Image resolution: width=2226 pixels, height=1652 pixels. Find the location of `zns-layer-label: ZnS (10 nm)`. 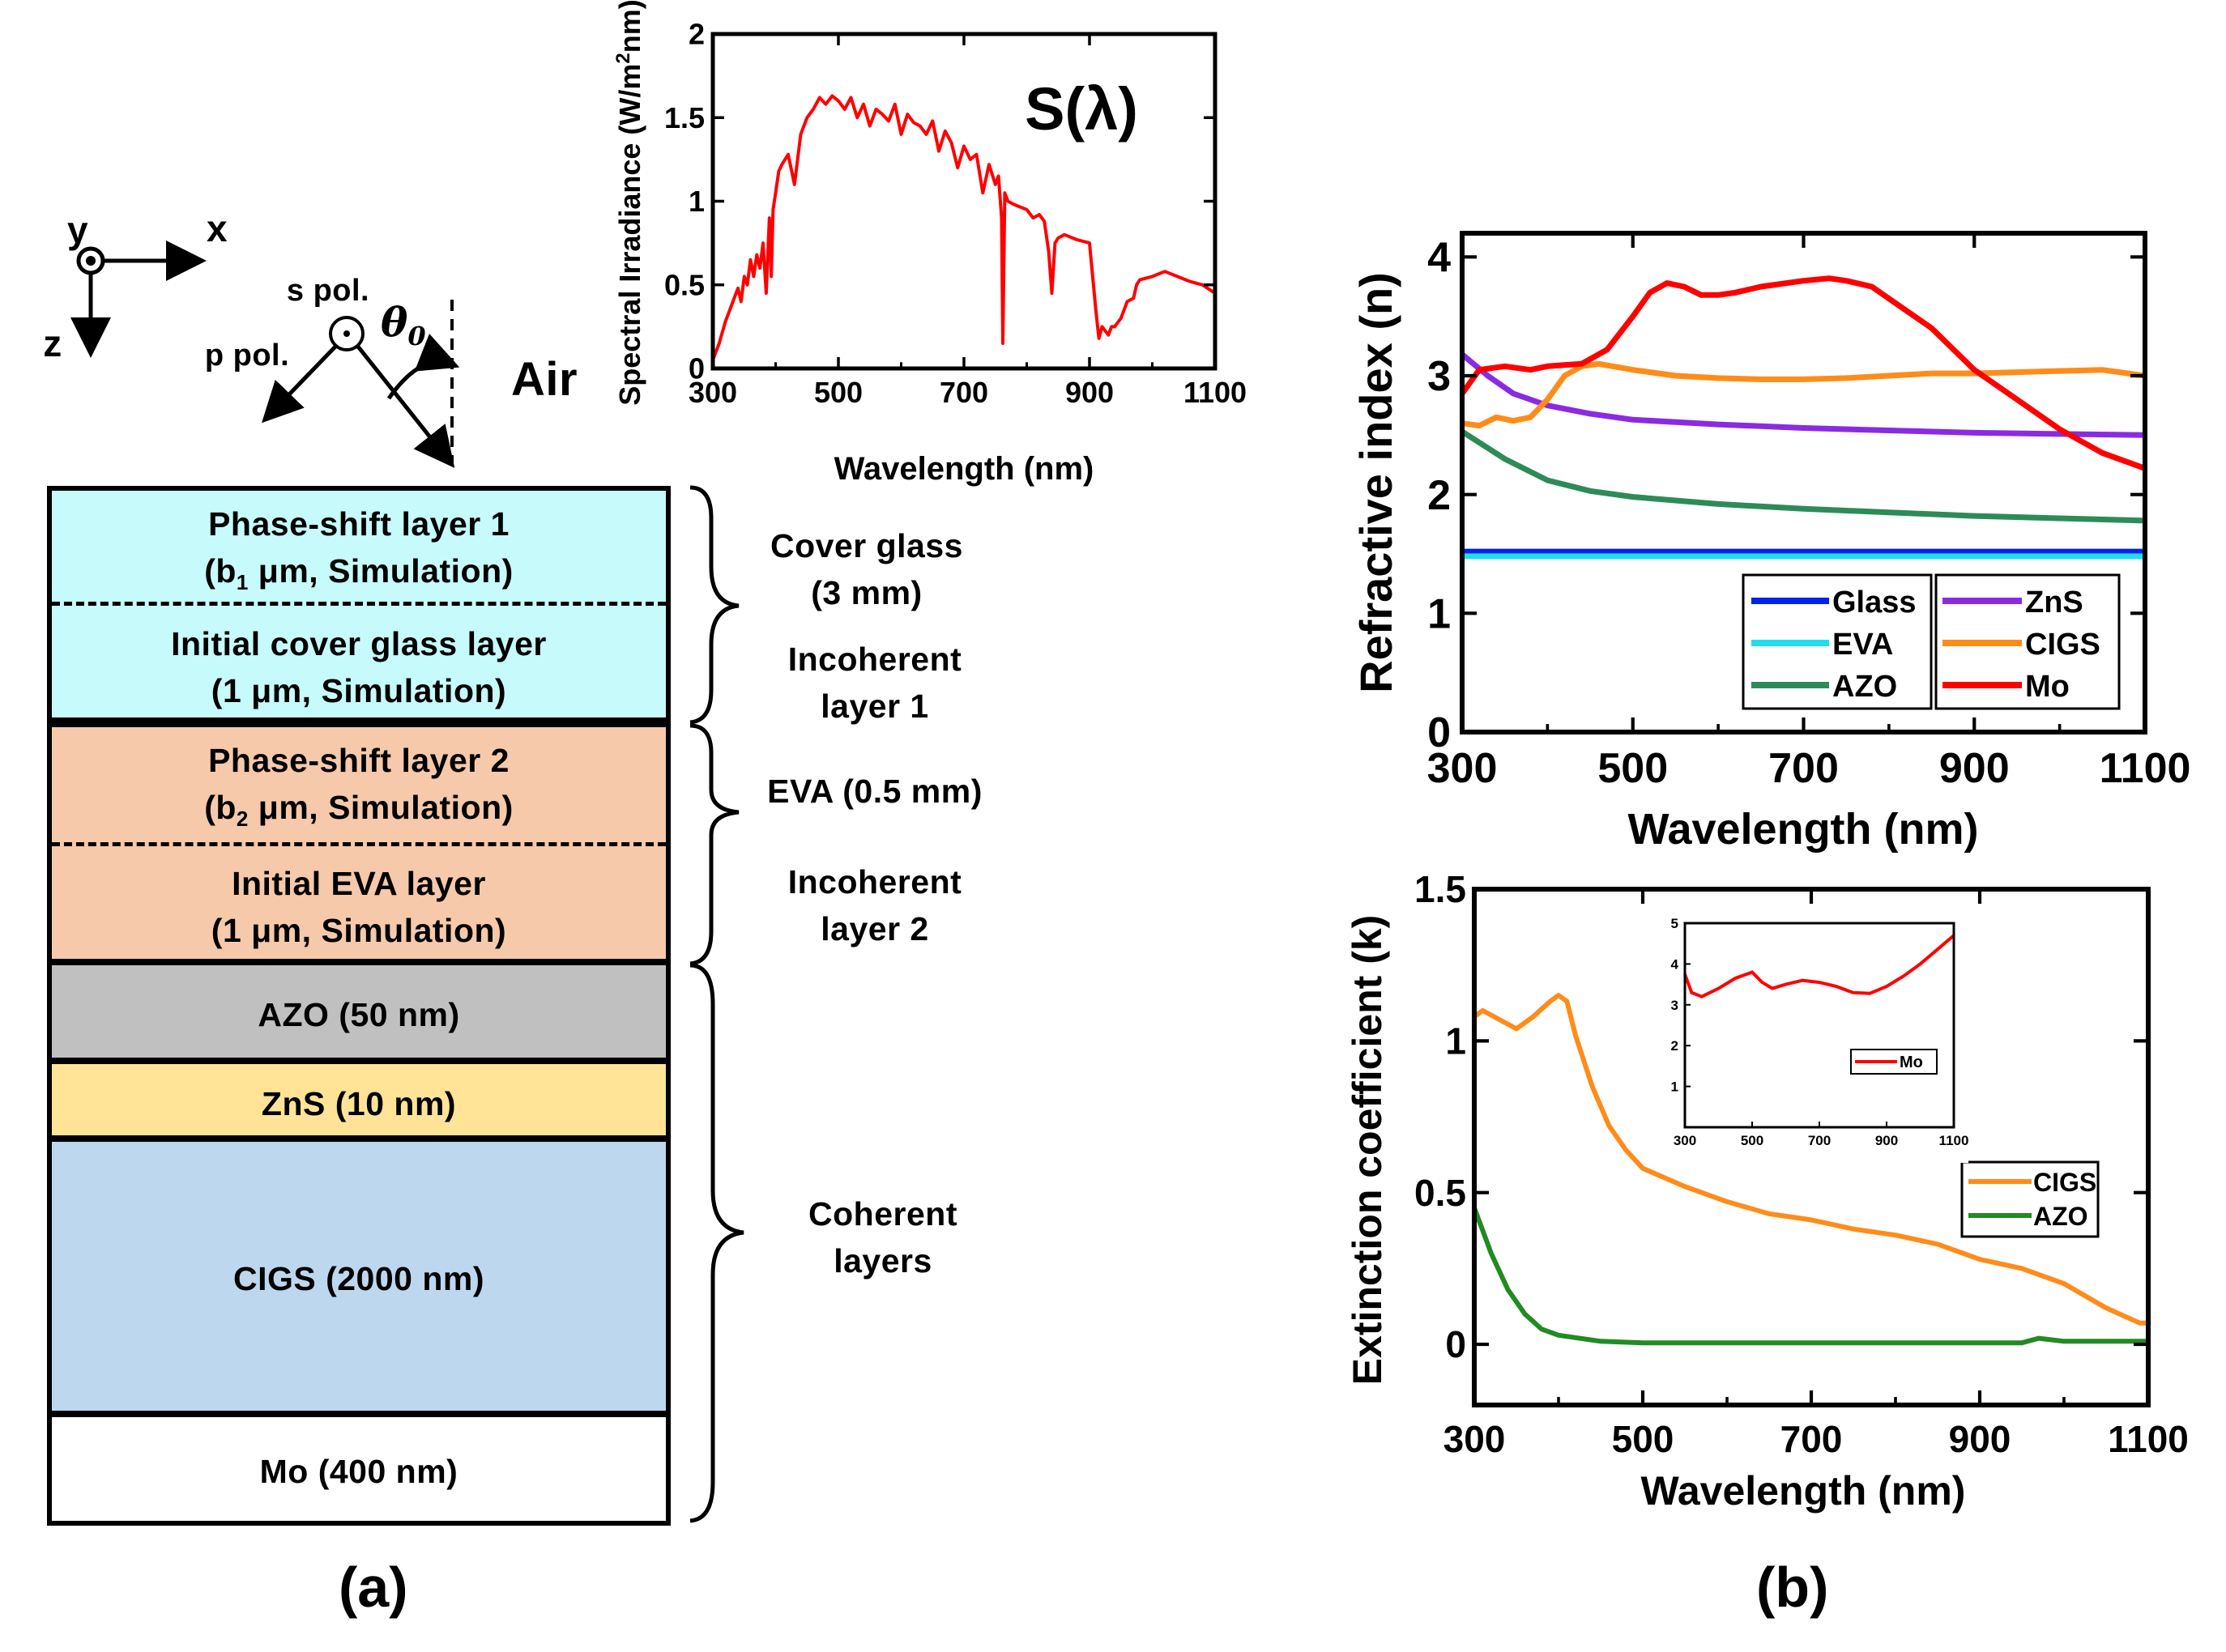

zns-layer-label: ZnS (10 nm) is located at coordinates (359, 1103).